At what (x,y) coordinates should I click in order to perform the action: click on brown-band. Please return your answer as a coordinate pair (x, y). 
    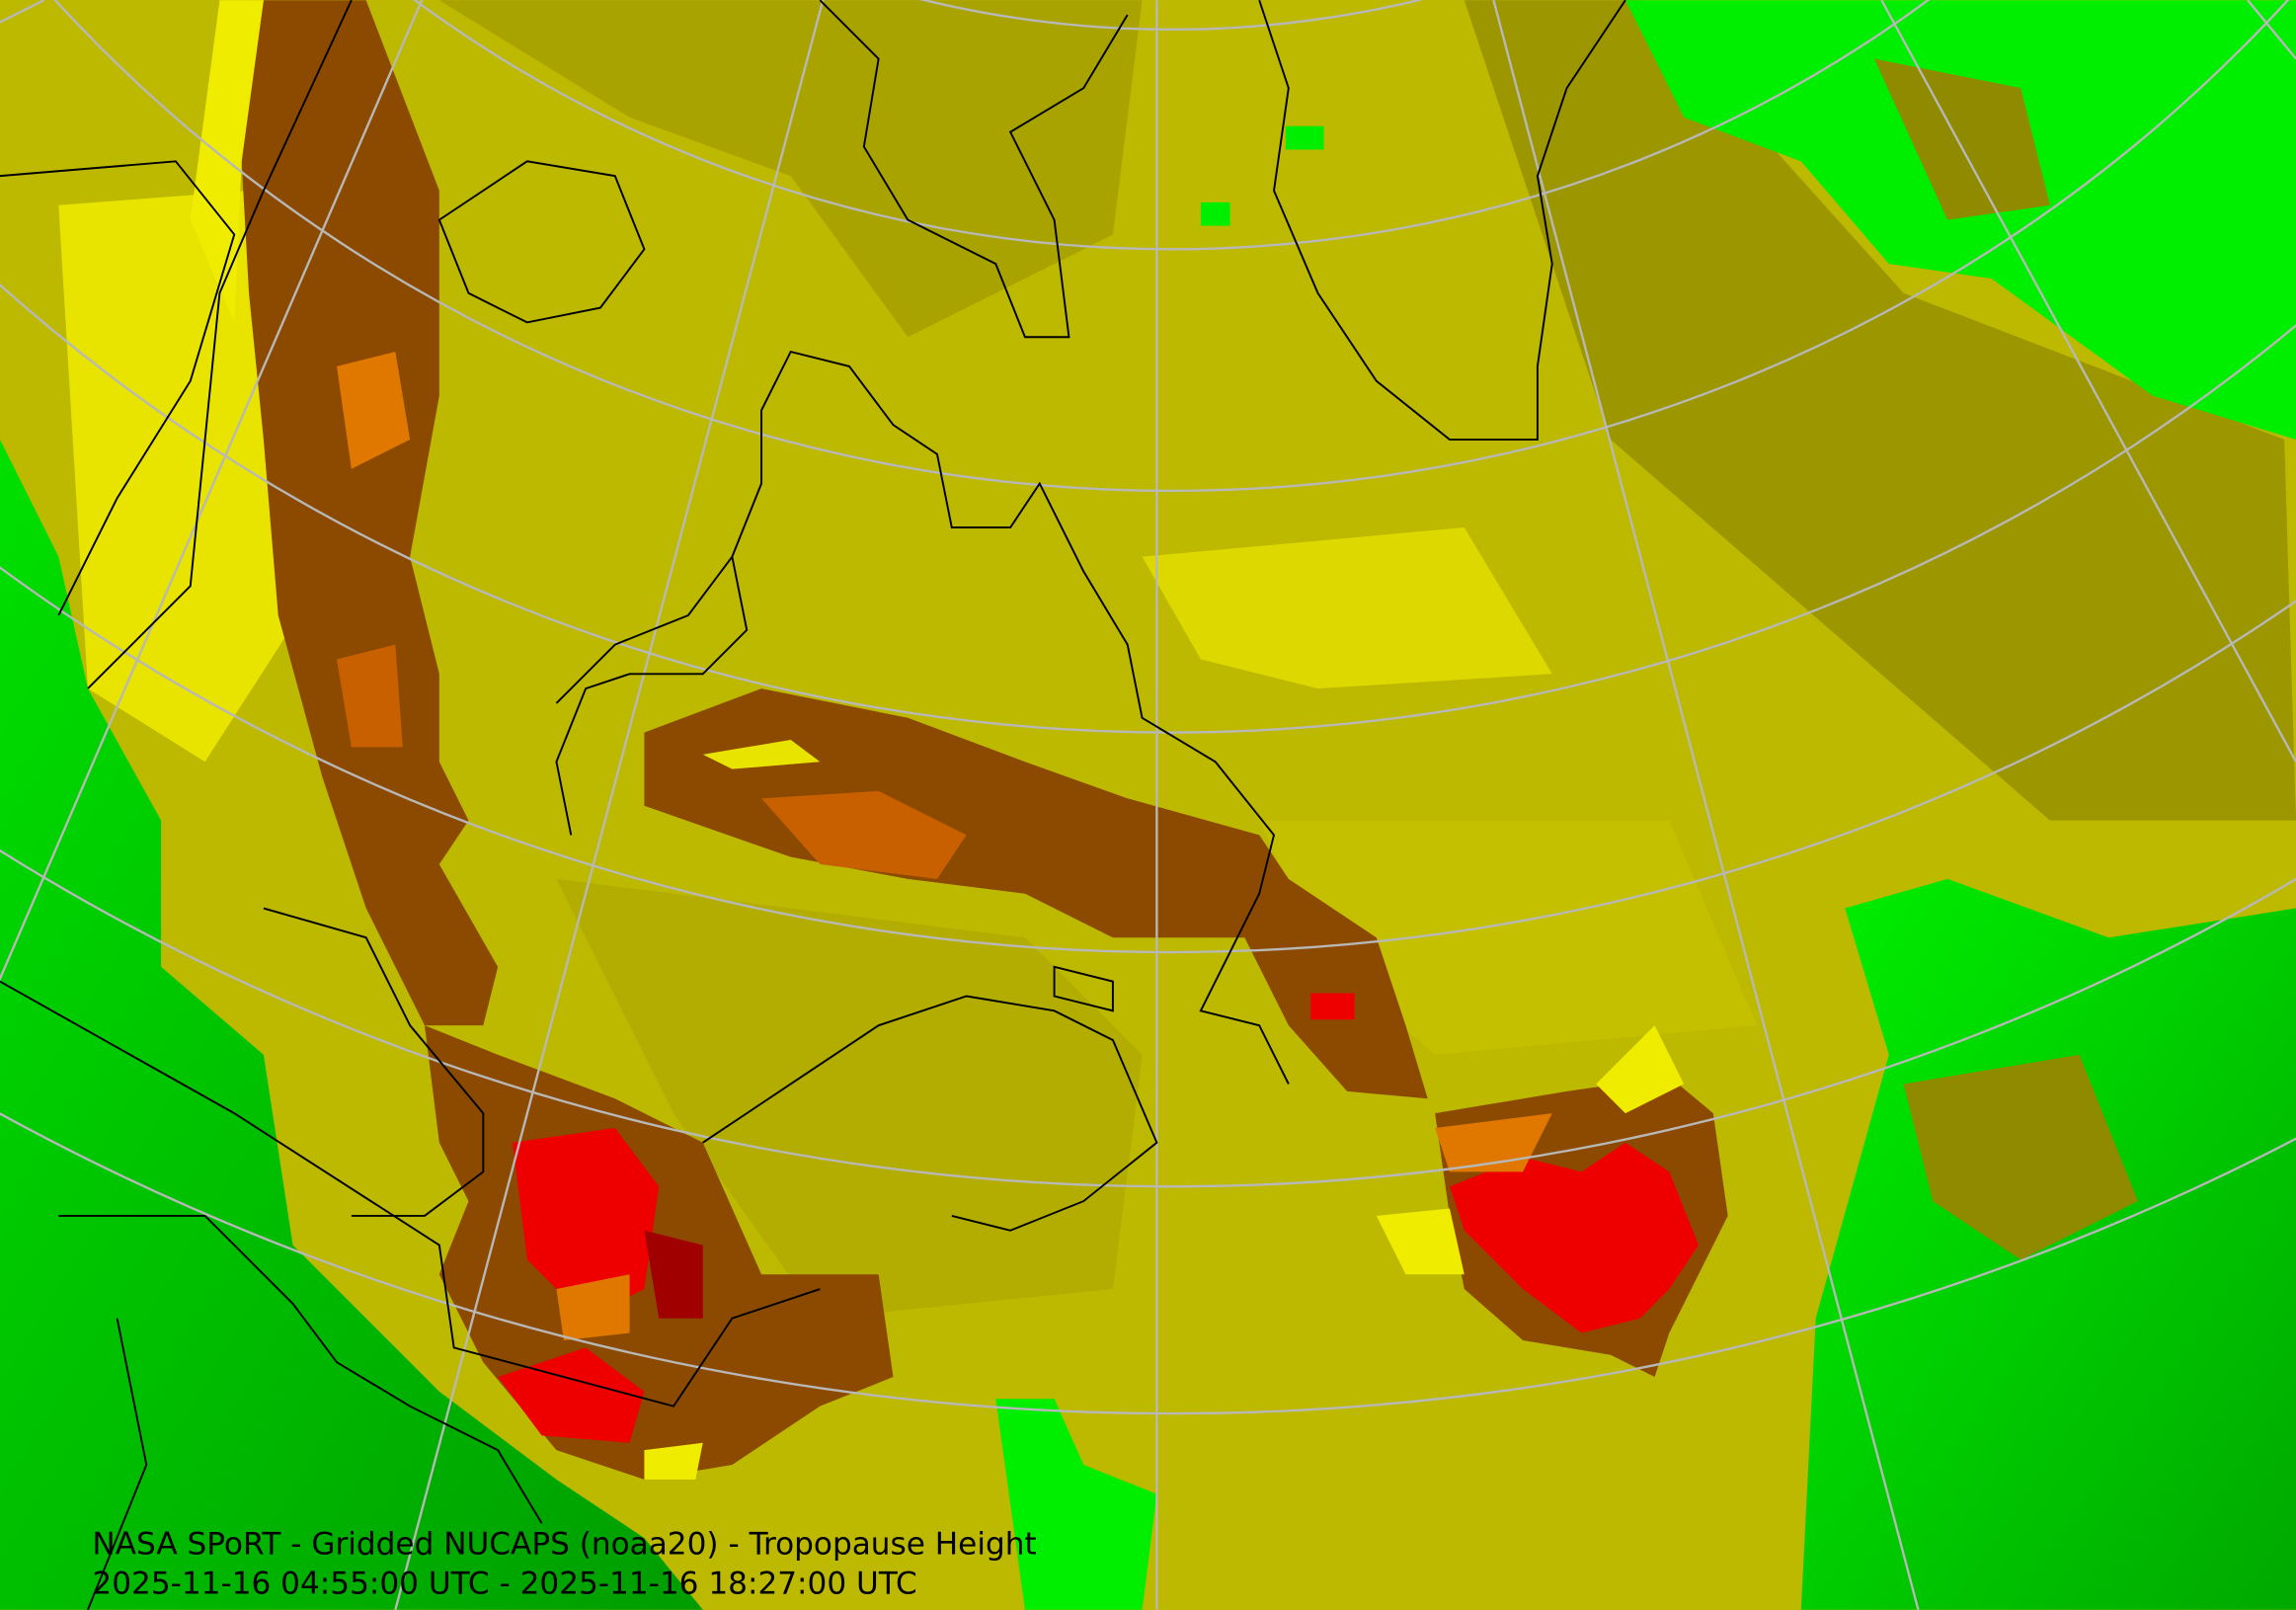
    Looking at the image, I should click on (1036, 893).